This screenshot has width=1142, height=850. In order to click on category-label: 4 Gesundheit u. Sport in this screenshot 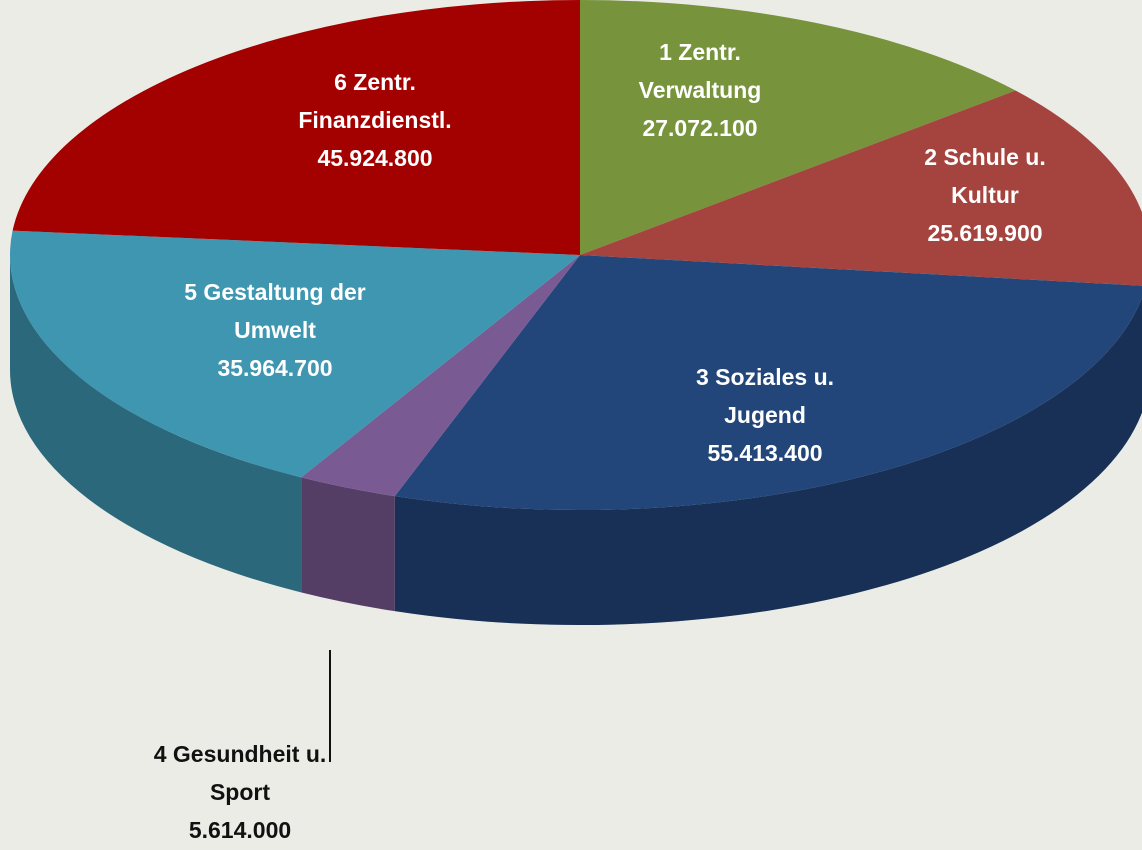, I will do `click(240, 773)`.